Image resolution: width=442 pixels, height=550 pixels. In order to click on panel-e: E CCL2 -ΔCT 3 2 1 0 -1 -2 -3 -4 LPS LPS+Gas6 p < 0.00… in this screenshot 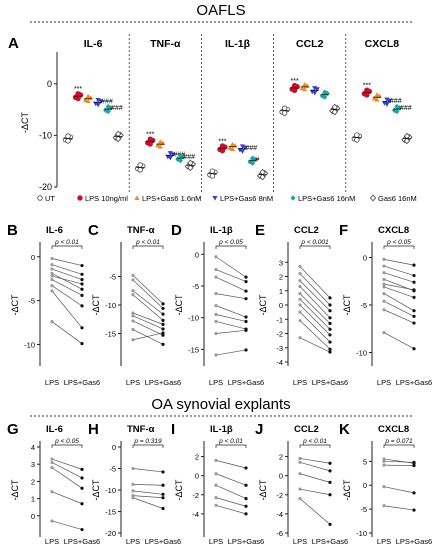, I will do `click(301, 304)`.